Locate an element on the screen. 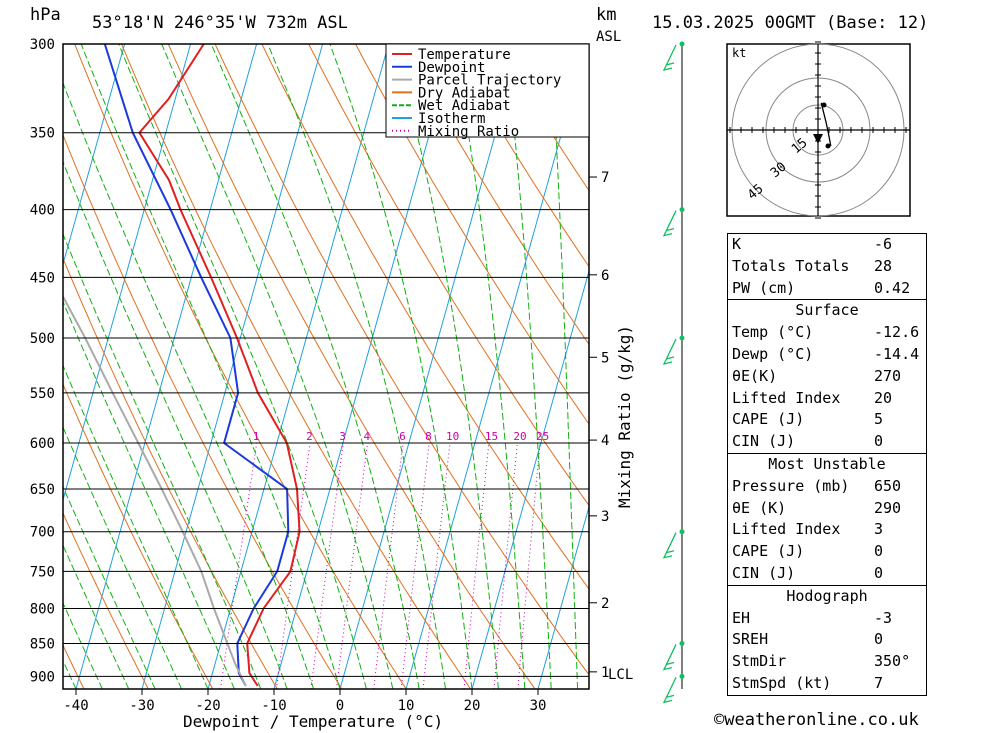  copyright-footer: ©weatheronline.co.uk is located at coordinates (816, 720).